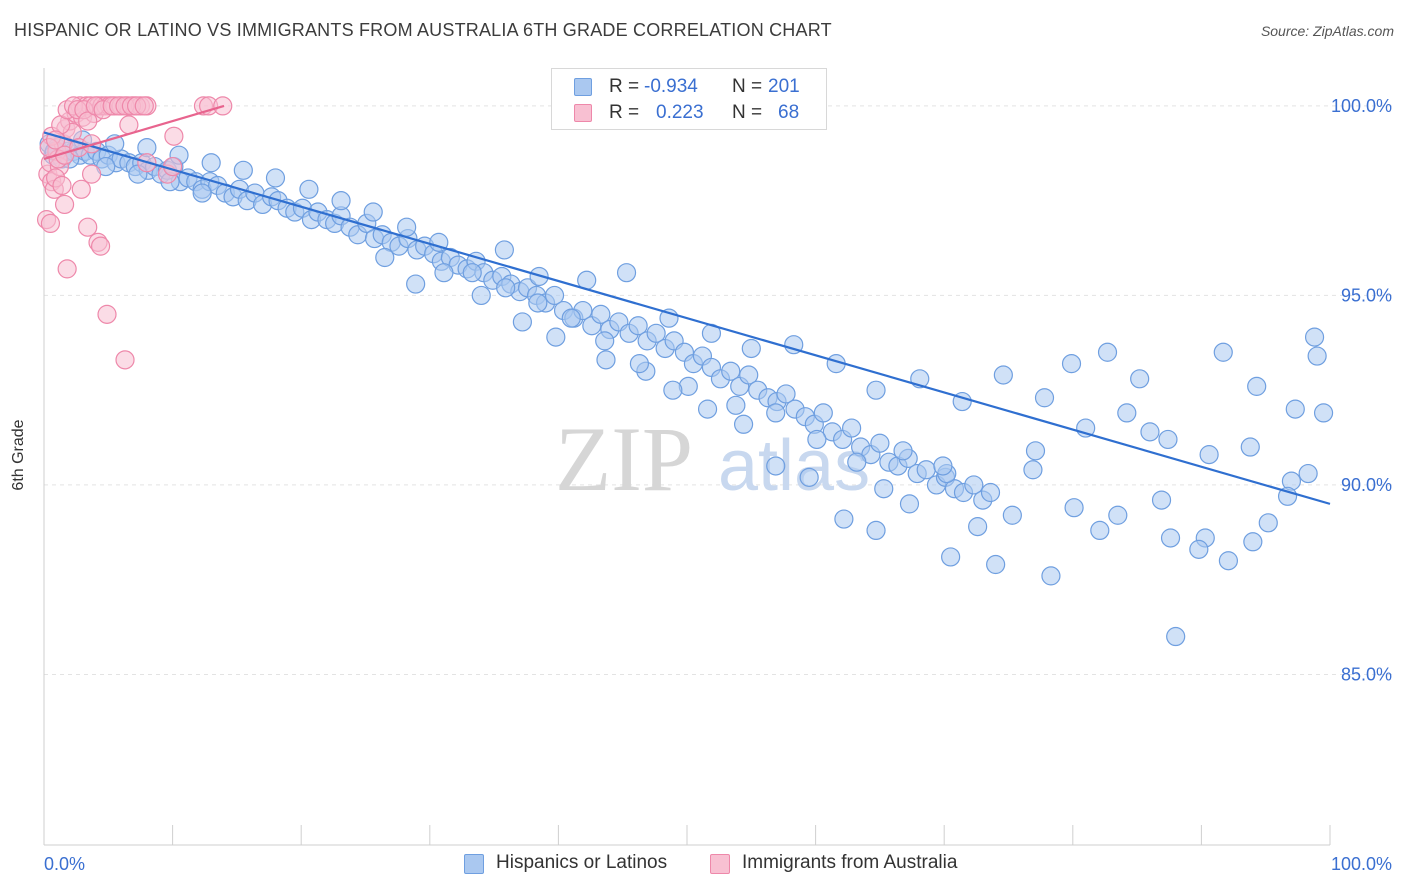 This screenshot has width=1406, height=892. What do you see at coordinates (720, 864) in the screenshot?
I see `bottom-legend-swatch-pink` at bounding box center [720, 864].